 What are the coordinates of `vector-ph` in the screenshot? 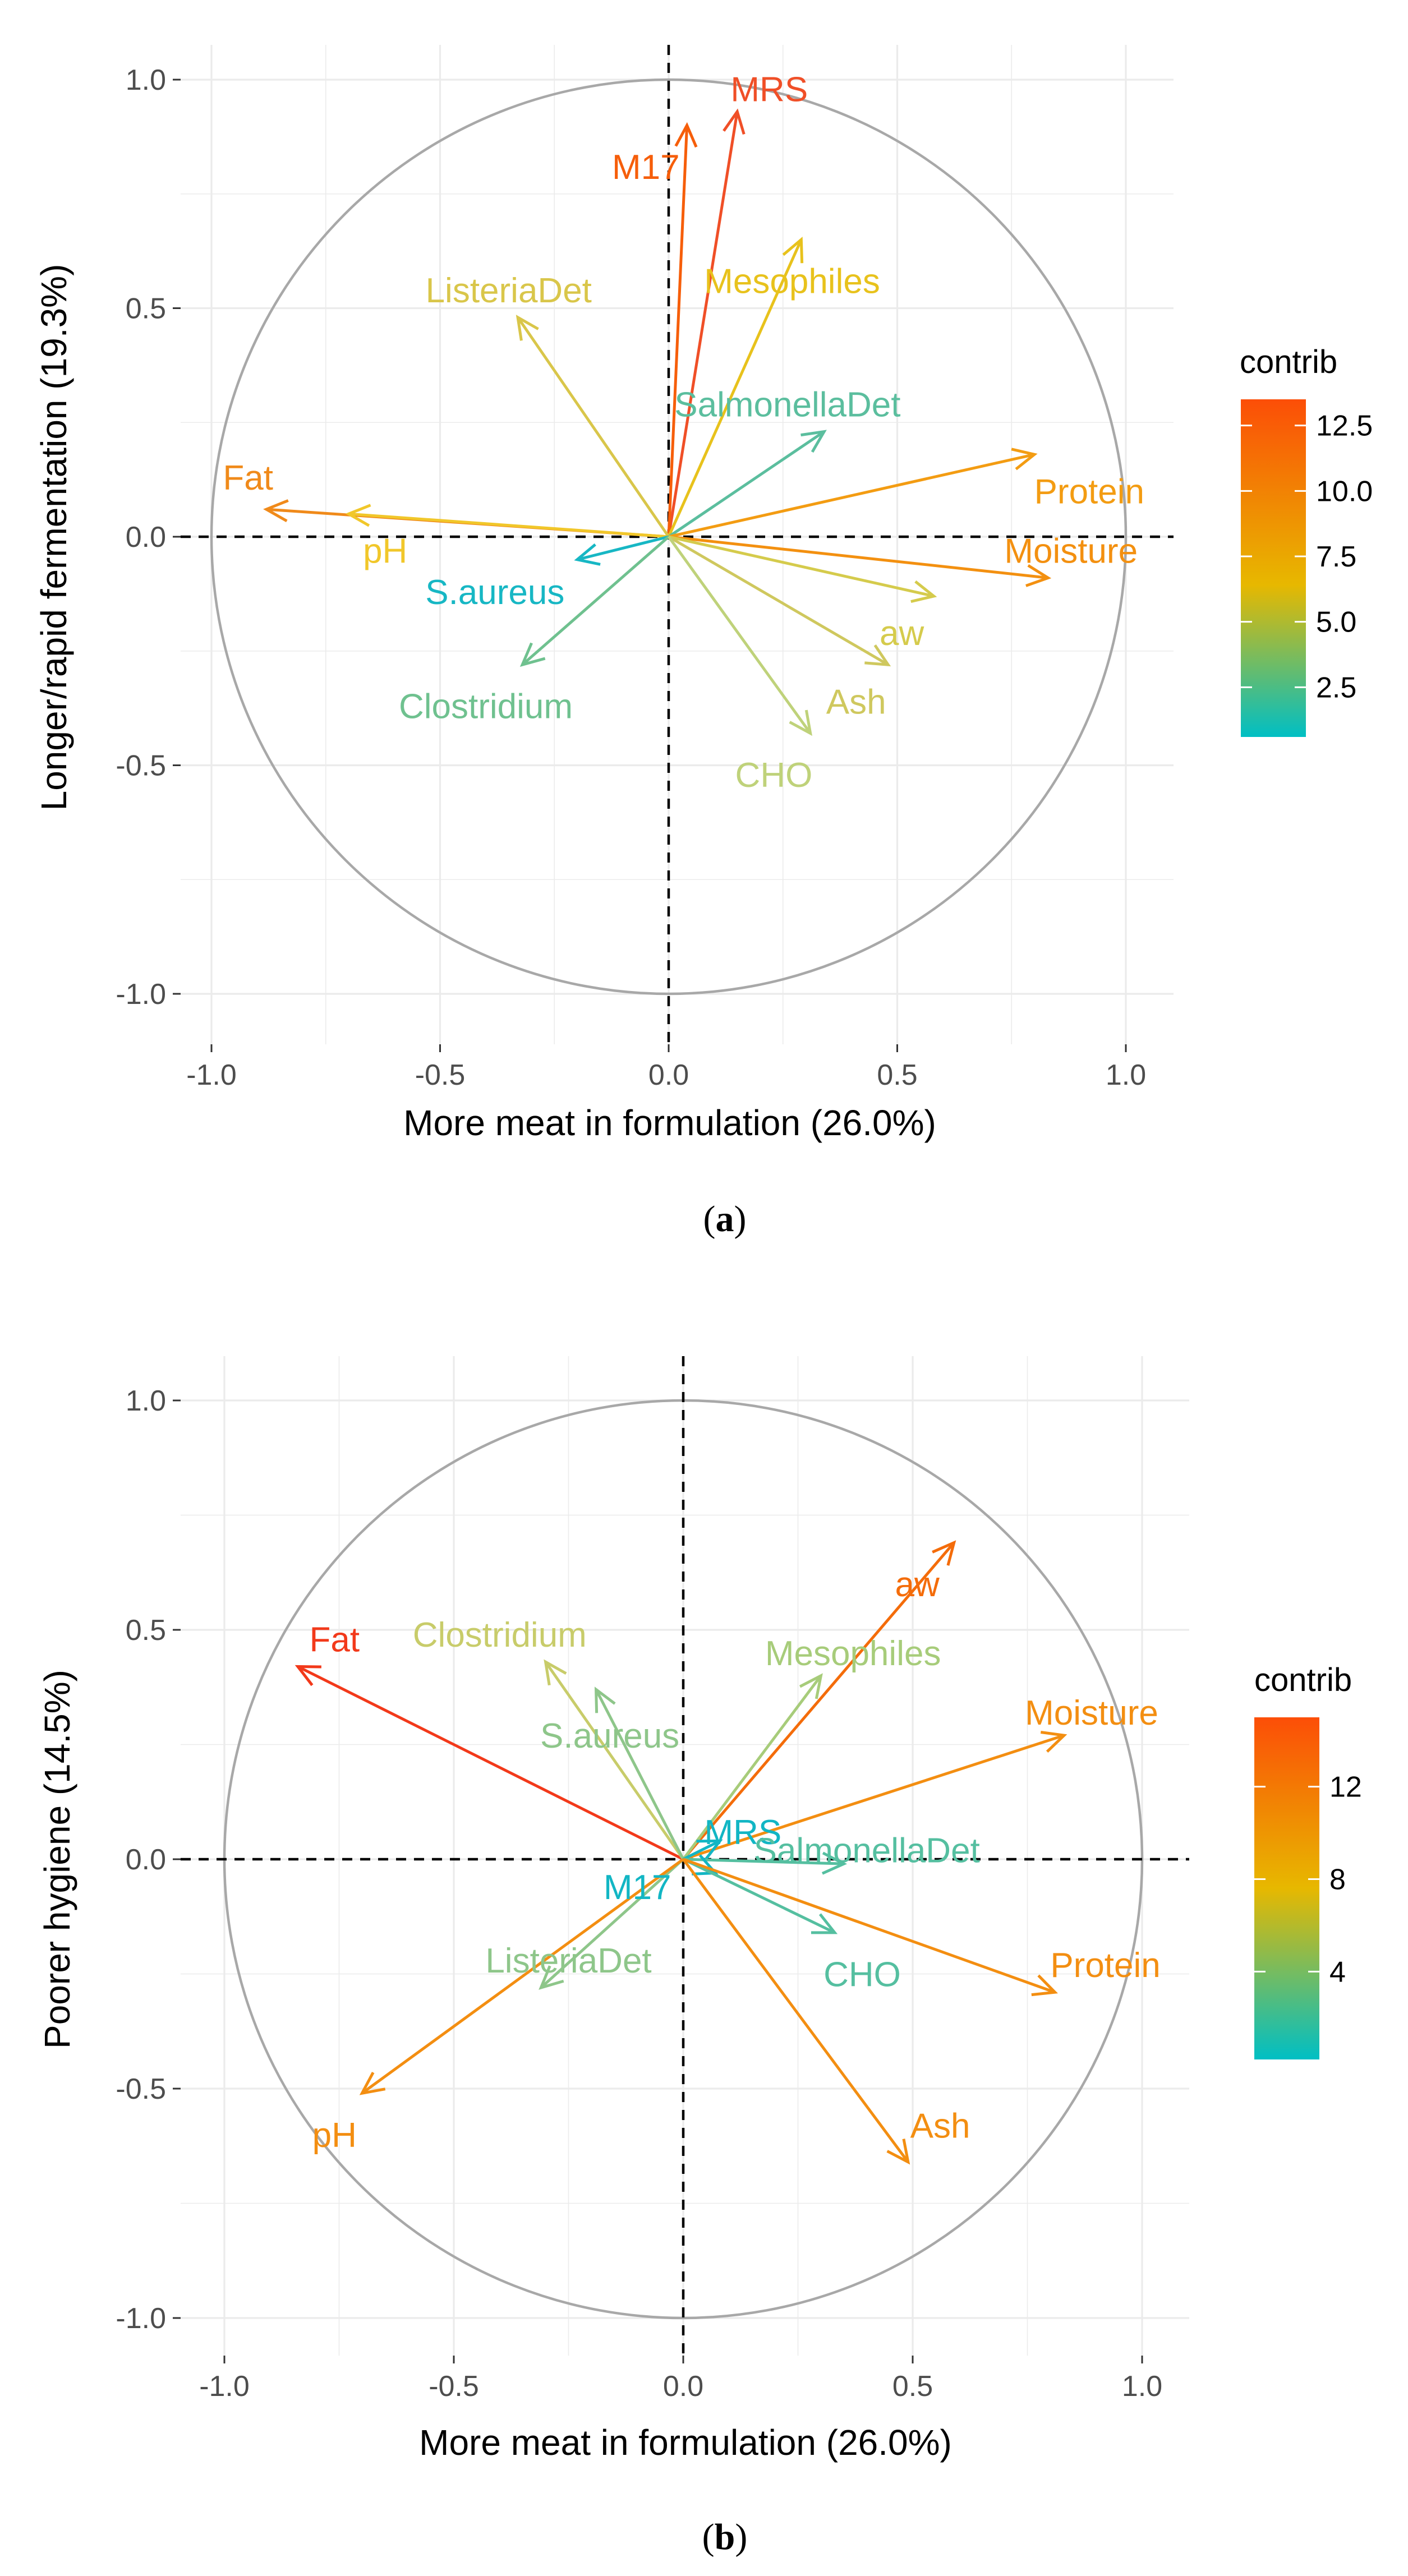 It's located at (522, 1976).